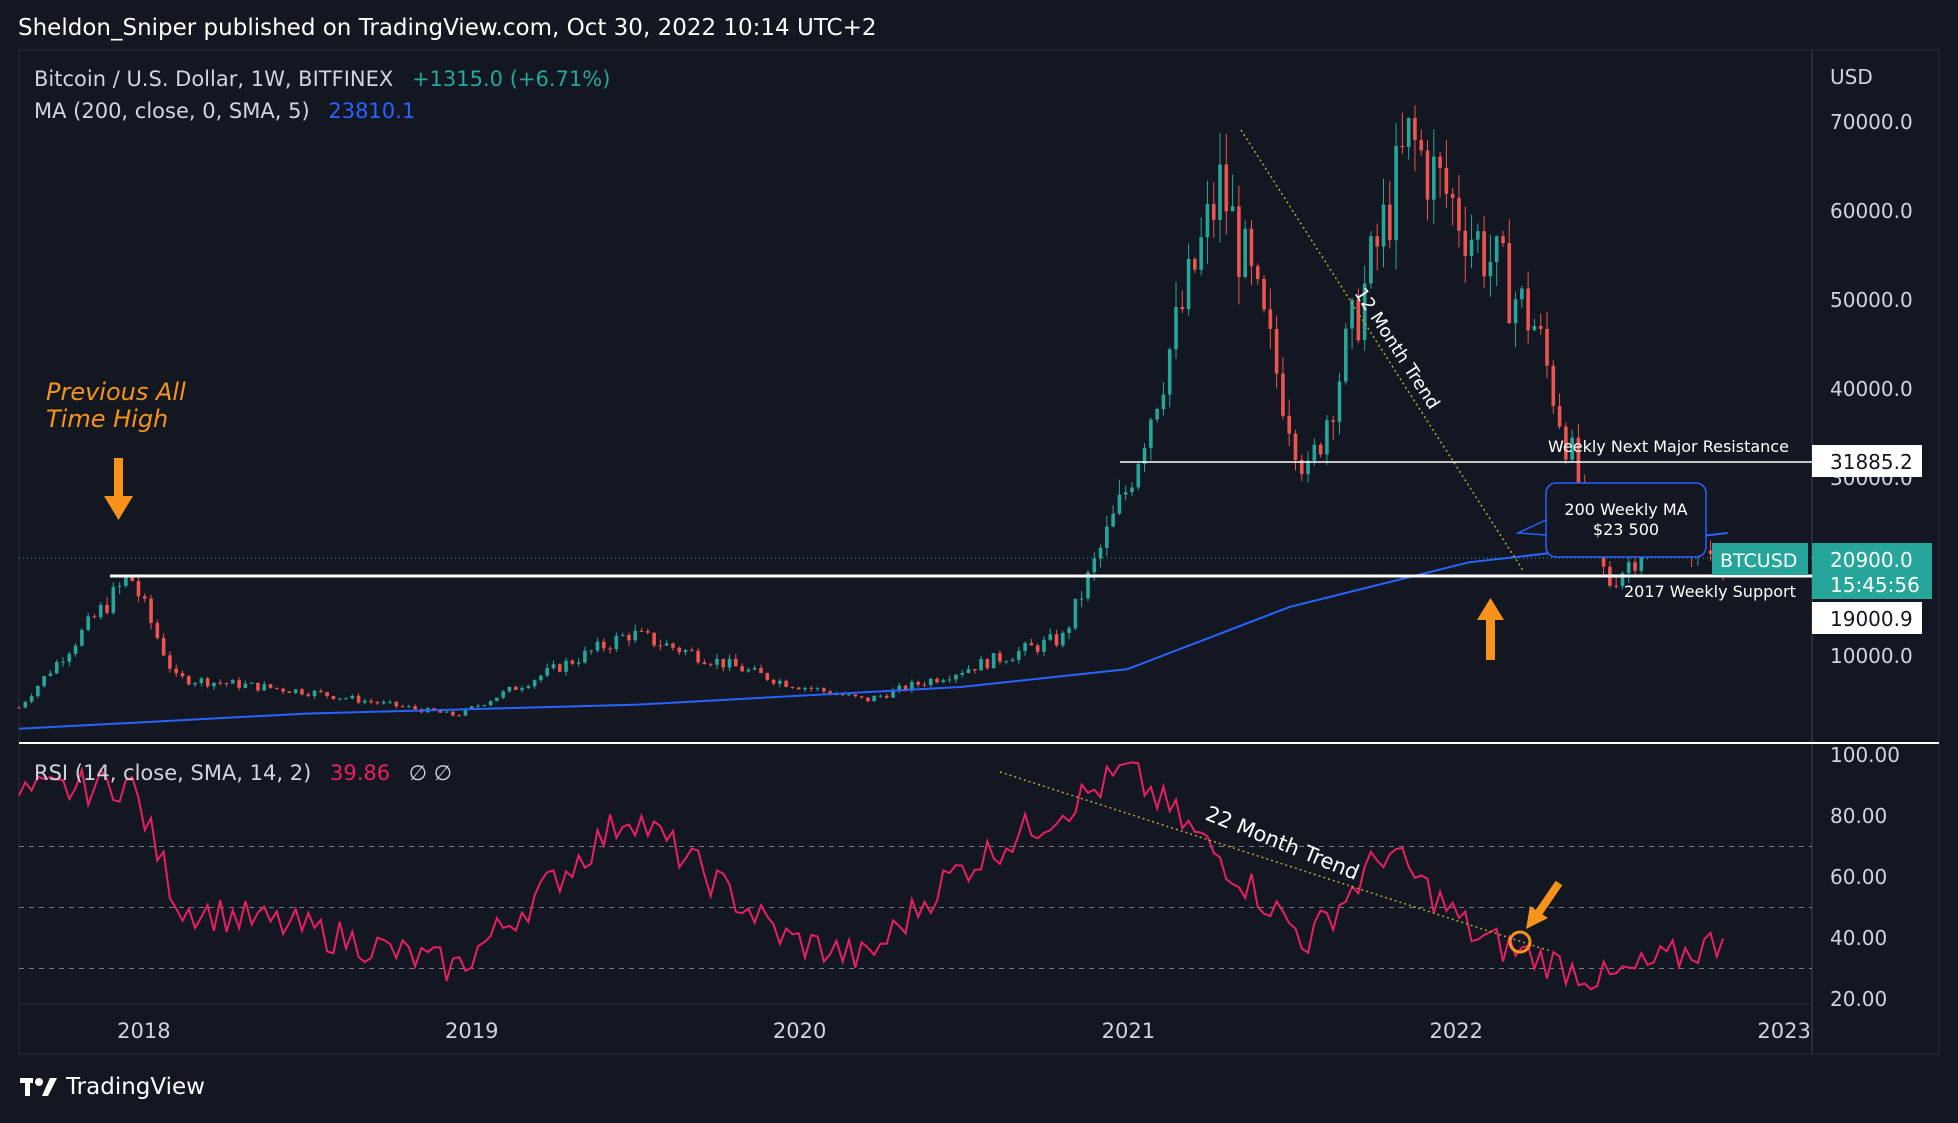 The height and width of the screenshot is (1123, 1958). What do you see at coordinates (1668, 446) in the screenshot?
I see `resistance-text: Weekly Next Major Resistance` at bounding box center [1668, 446].